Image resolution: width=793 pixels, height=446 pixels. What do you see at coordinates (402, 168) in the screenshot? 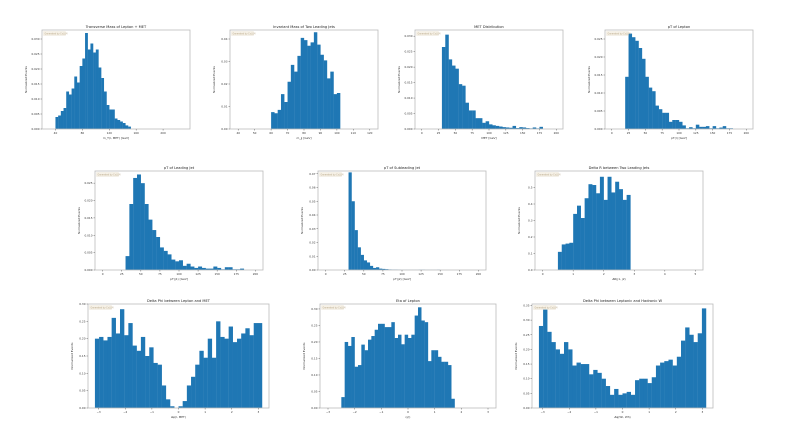
I see `chart-title: pT of Subleading Jet` at bounding box center [402, 168].